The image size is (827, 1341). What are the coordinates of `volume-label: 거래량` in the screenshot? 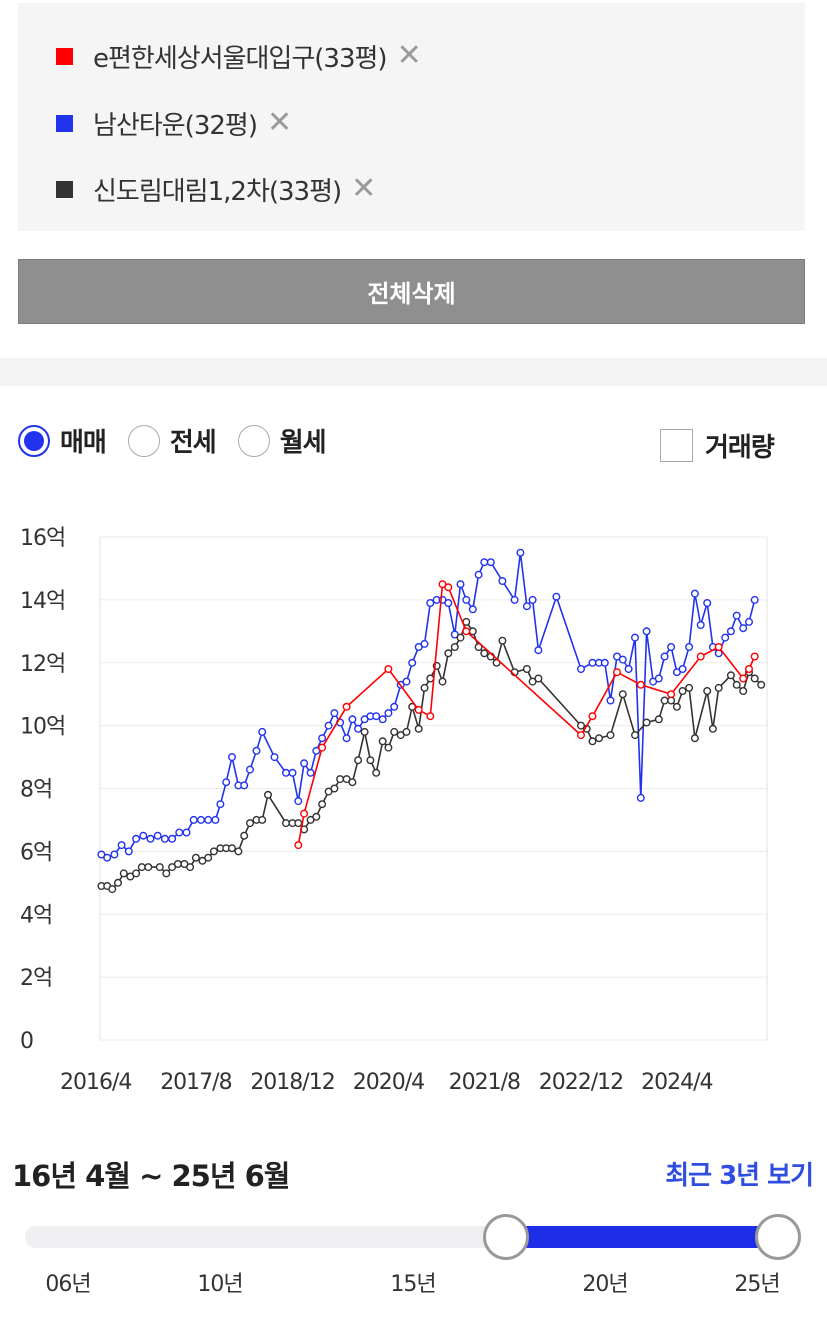 It's located at (740, 448).